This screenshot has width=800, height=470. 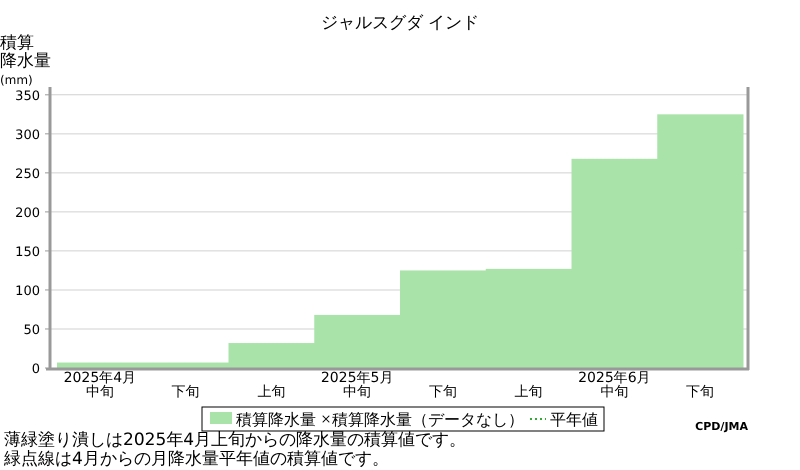 I want to click on text: 緑点線は4月からの月降水量平年値の積算値です。, so click(x=196, y=459).